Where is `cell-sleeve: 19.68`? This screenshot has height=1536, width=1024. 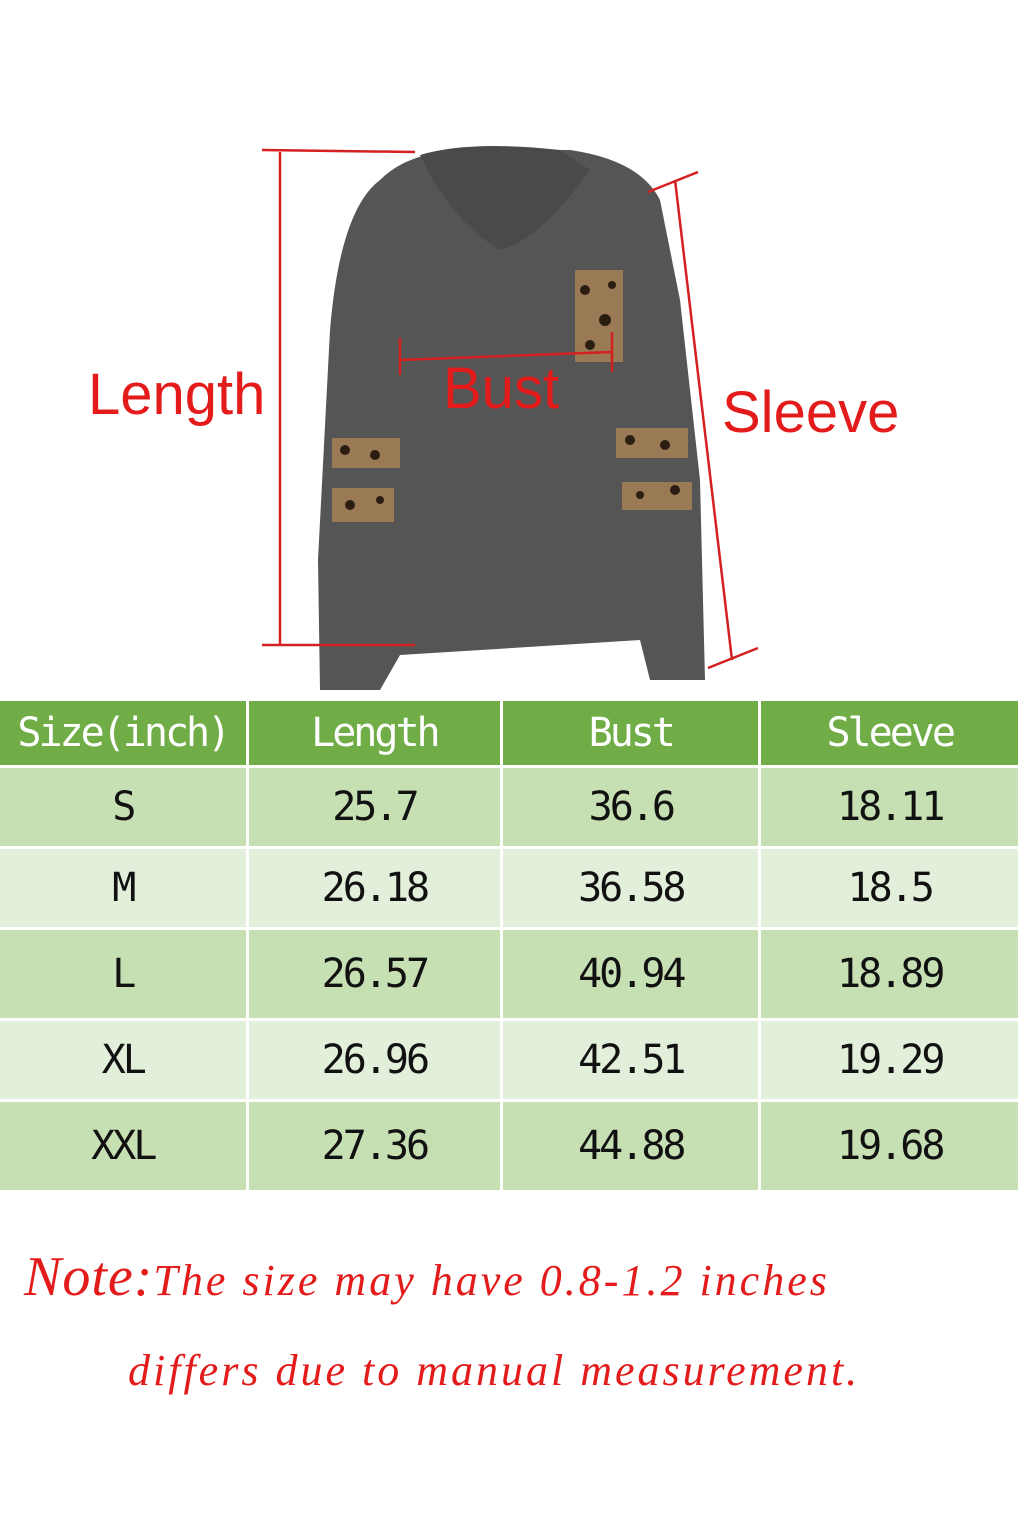 cell-sleeve: 19.68 is located at coordinates (889, 1146).